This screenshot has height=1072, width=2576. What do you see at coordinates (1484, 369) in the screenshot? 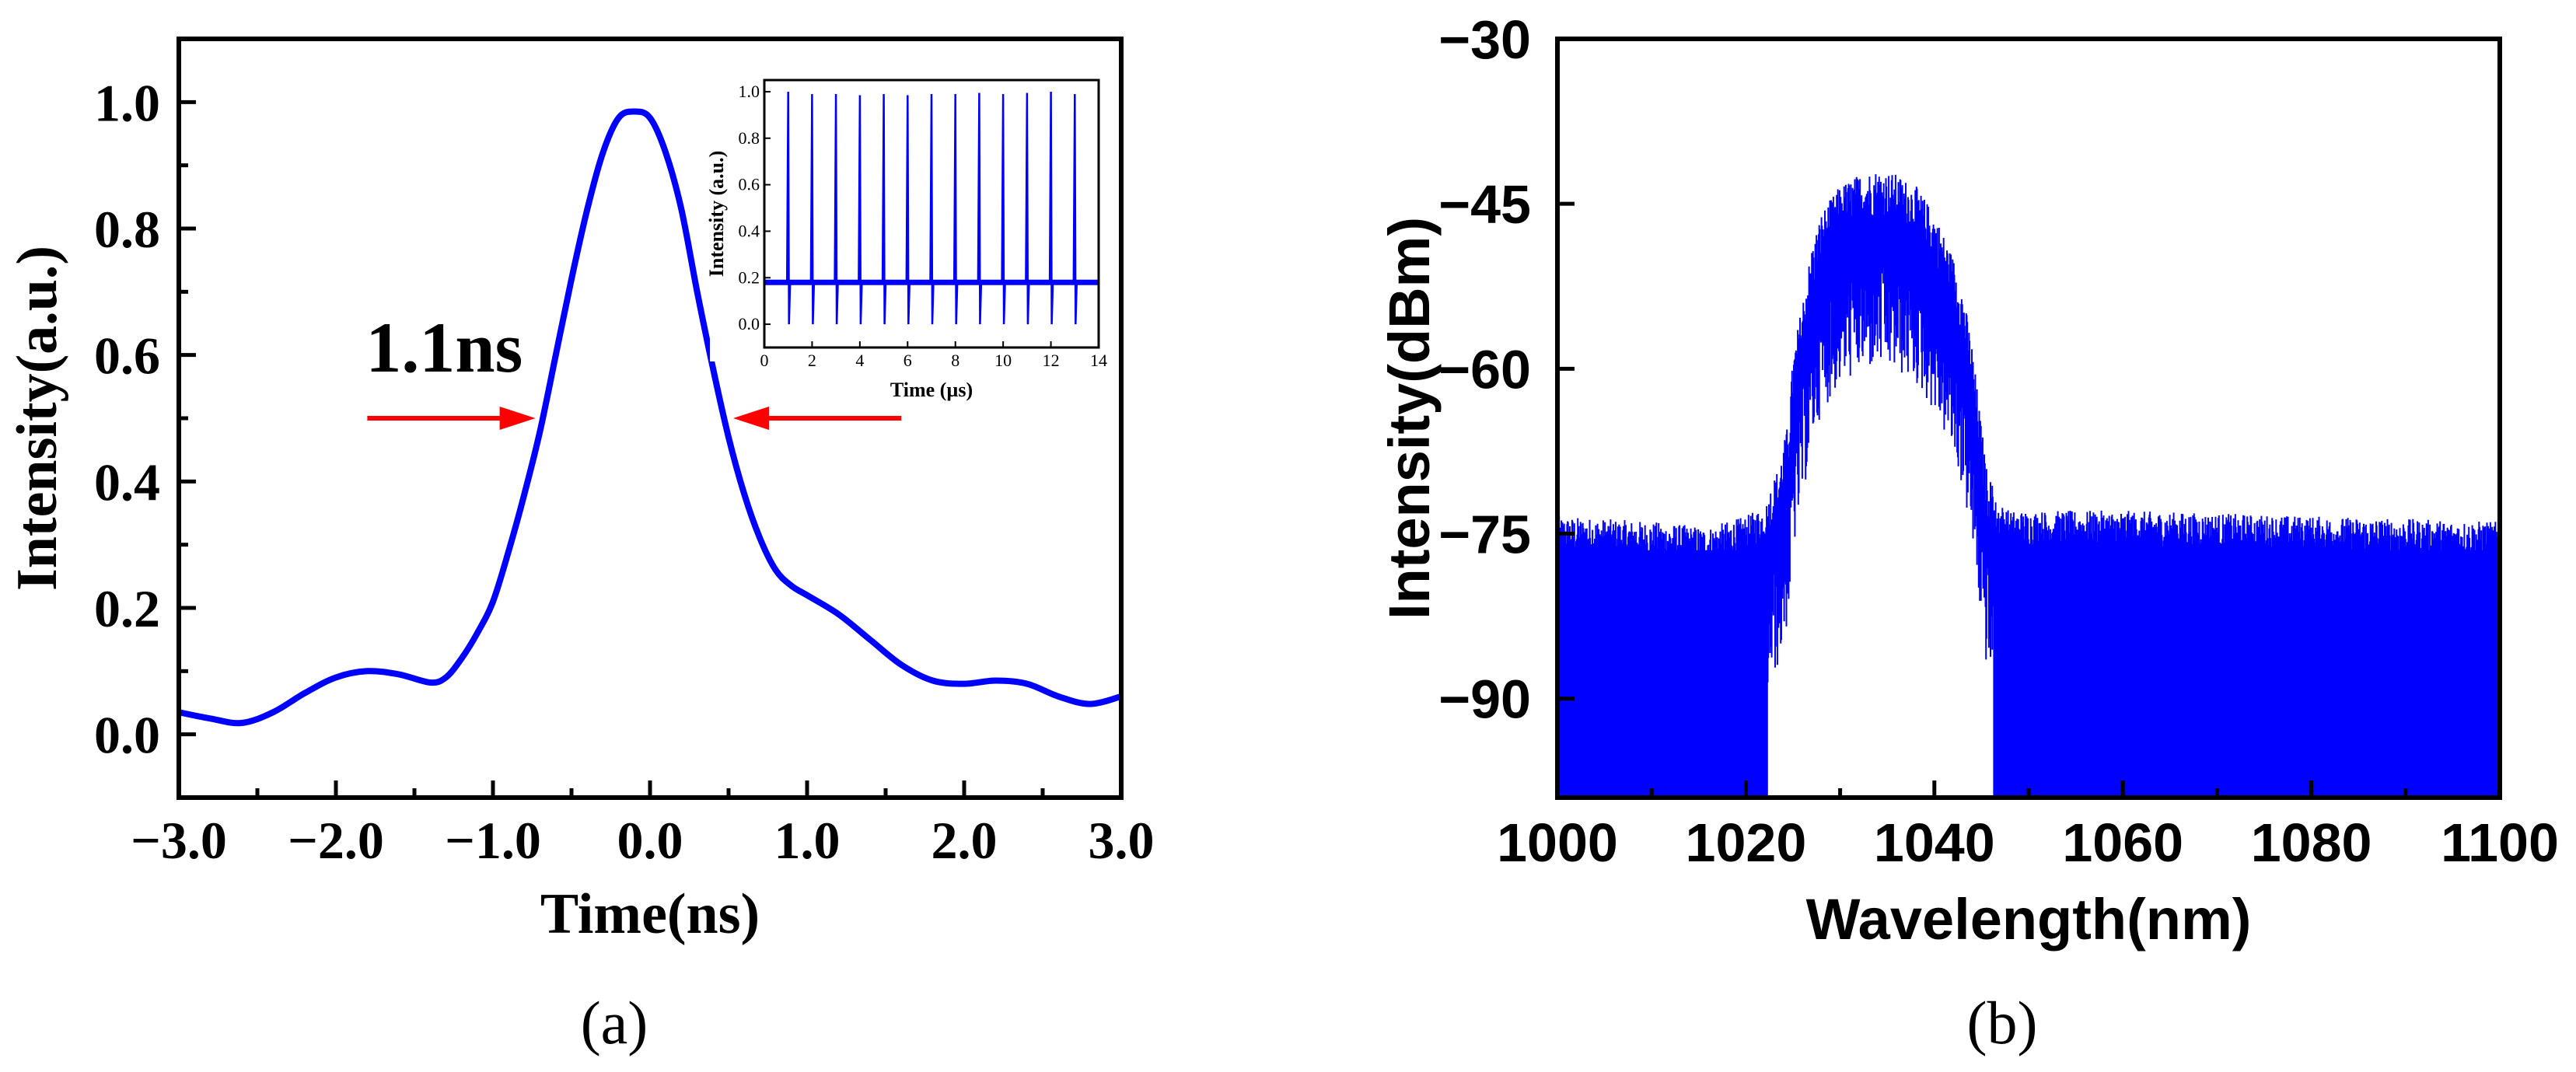
I see `panel-b-y-tick-label: −60` at bounding box center [1484, 369].